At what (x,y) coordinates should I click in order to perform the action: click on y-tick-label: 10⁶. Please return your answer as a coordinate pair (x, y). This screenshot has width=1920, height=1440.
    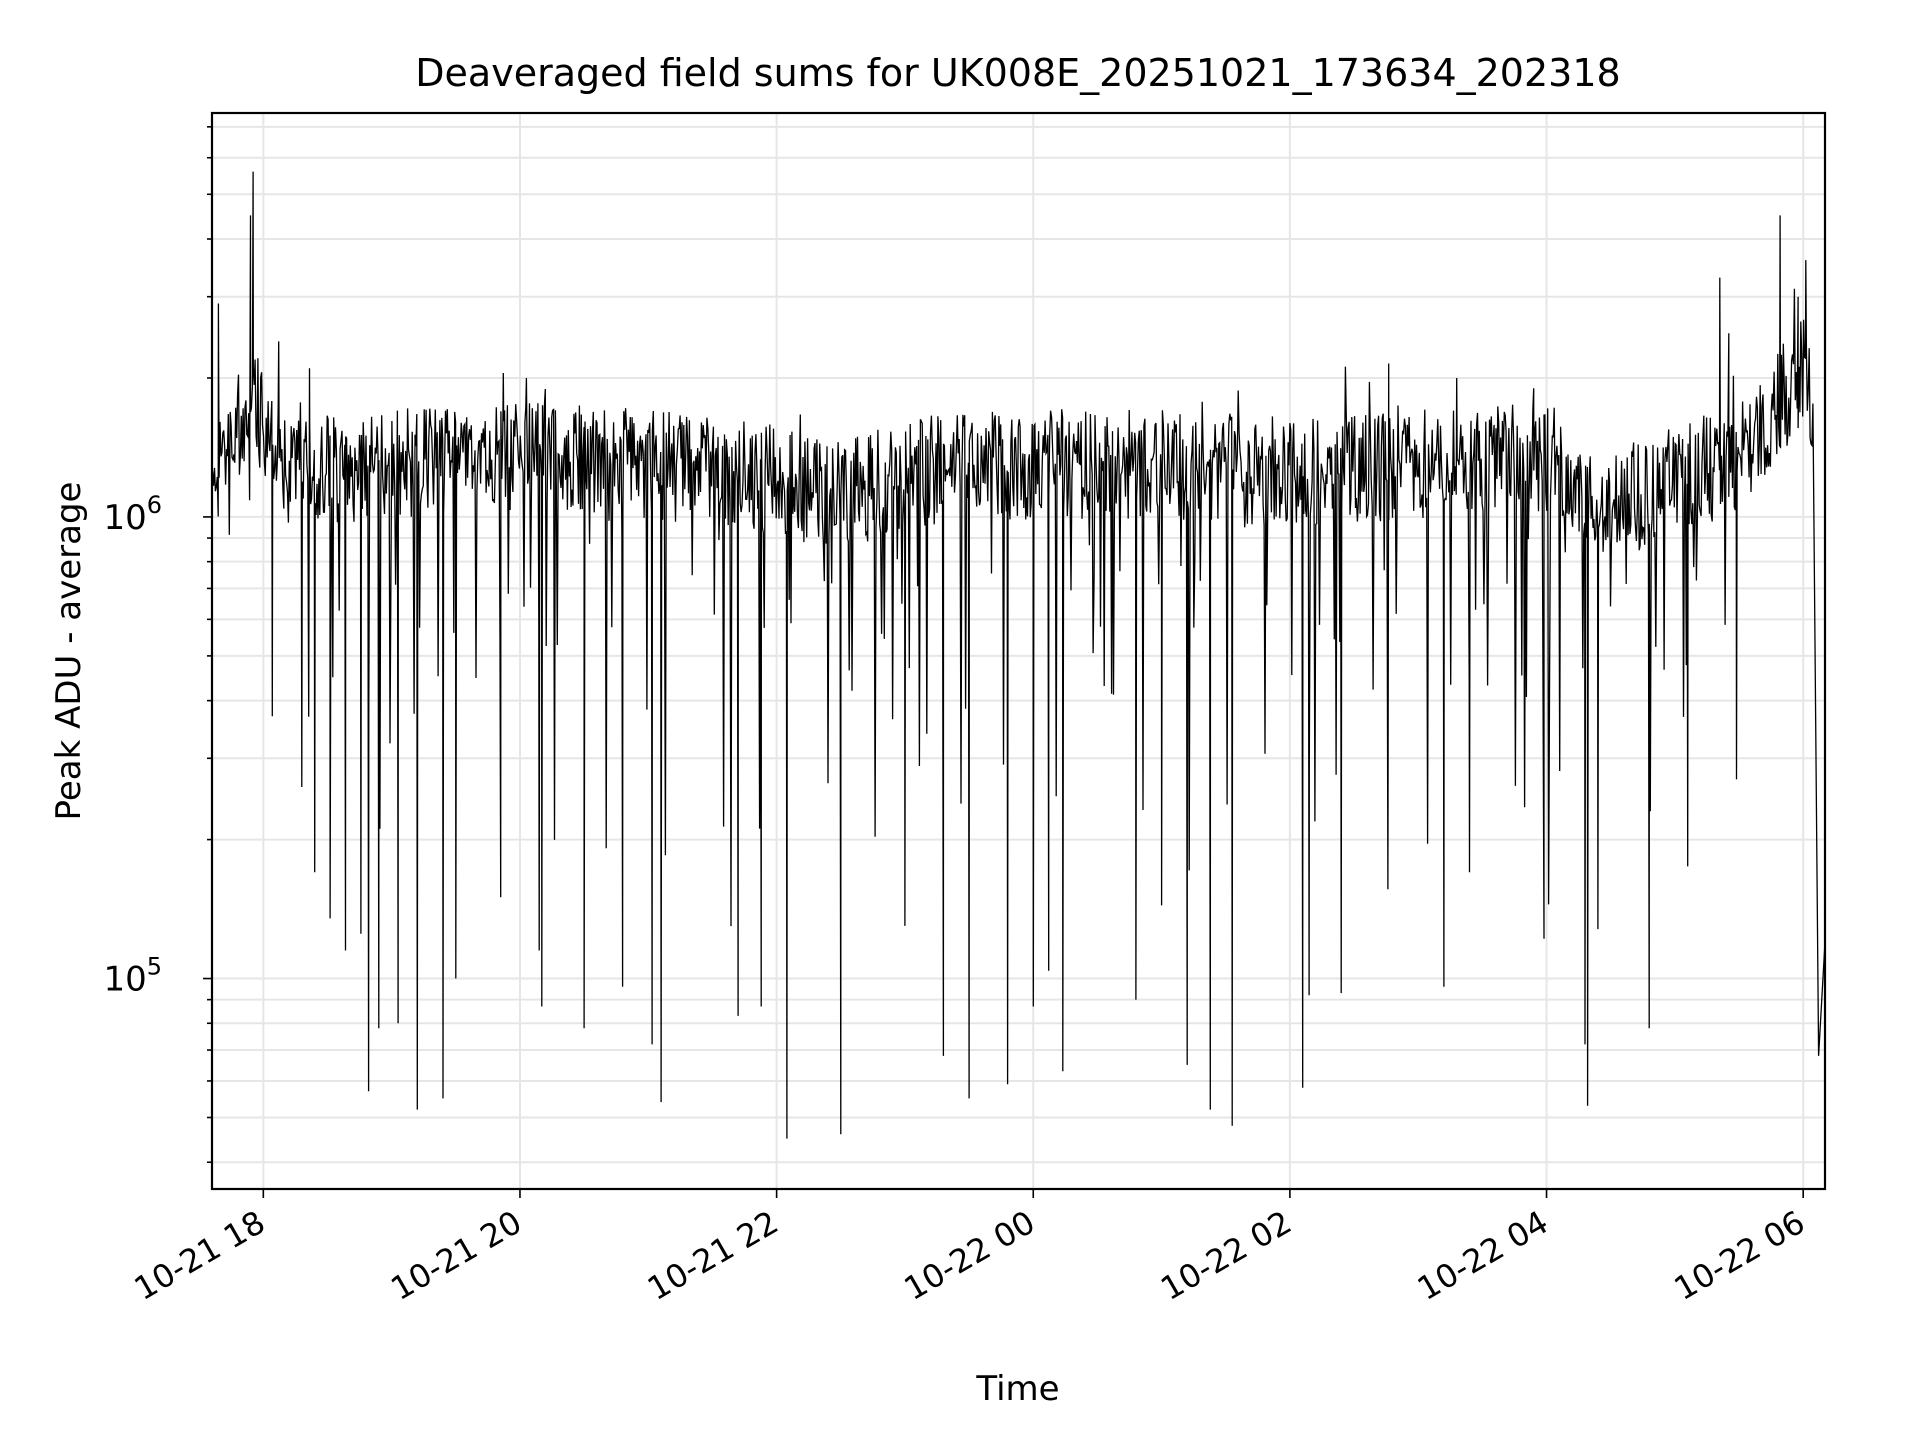
    Looking at the image, I should click on (132, 514).